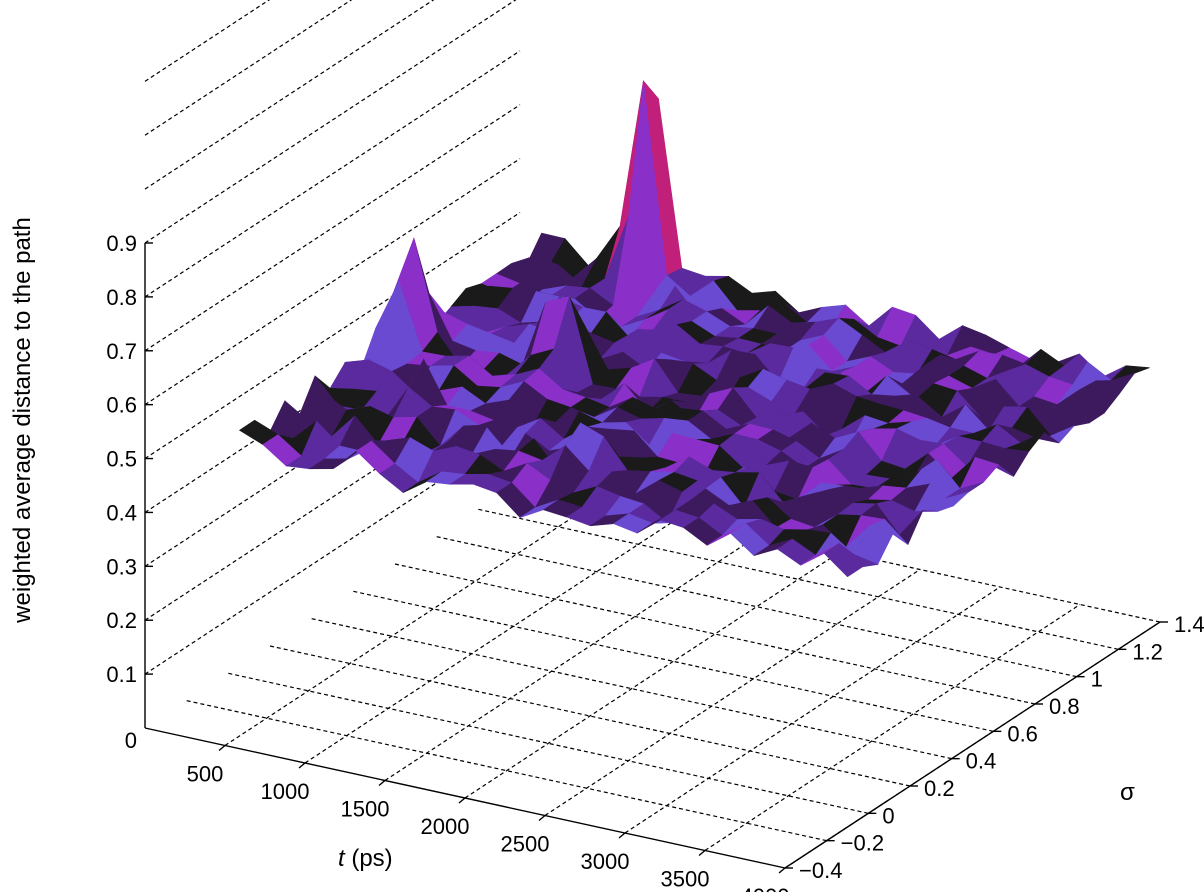 The image size is (1204, 892). What do you see at coordinates (765, 888) in the screenshot?
I see `x-tick-label: 4000` at bounding box center [765, 888].